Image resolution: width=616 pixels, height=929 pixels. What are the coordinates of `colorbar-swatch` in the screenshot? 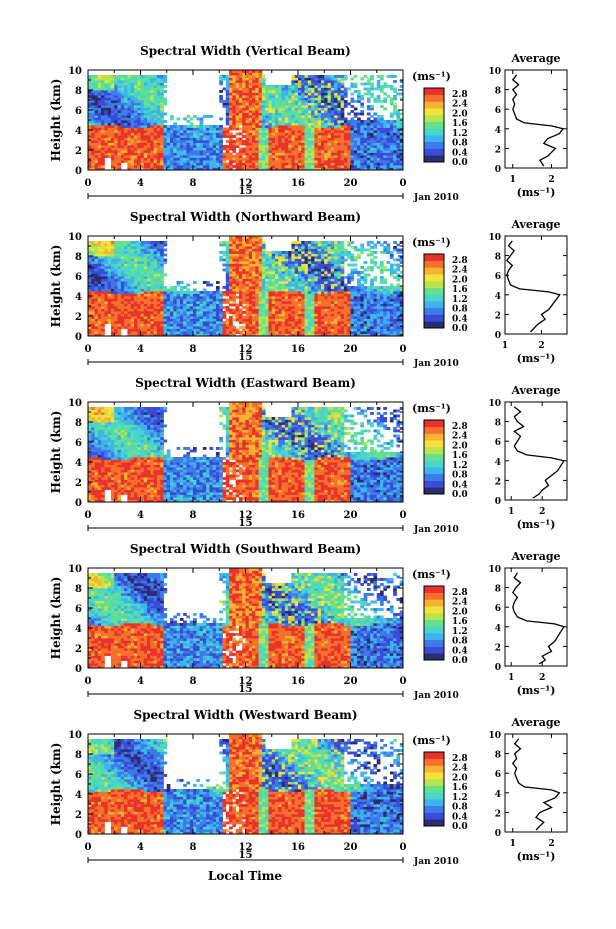 It's located at (434, 105).